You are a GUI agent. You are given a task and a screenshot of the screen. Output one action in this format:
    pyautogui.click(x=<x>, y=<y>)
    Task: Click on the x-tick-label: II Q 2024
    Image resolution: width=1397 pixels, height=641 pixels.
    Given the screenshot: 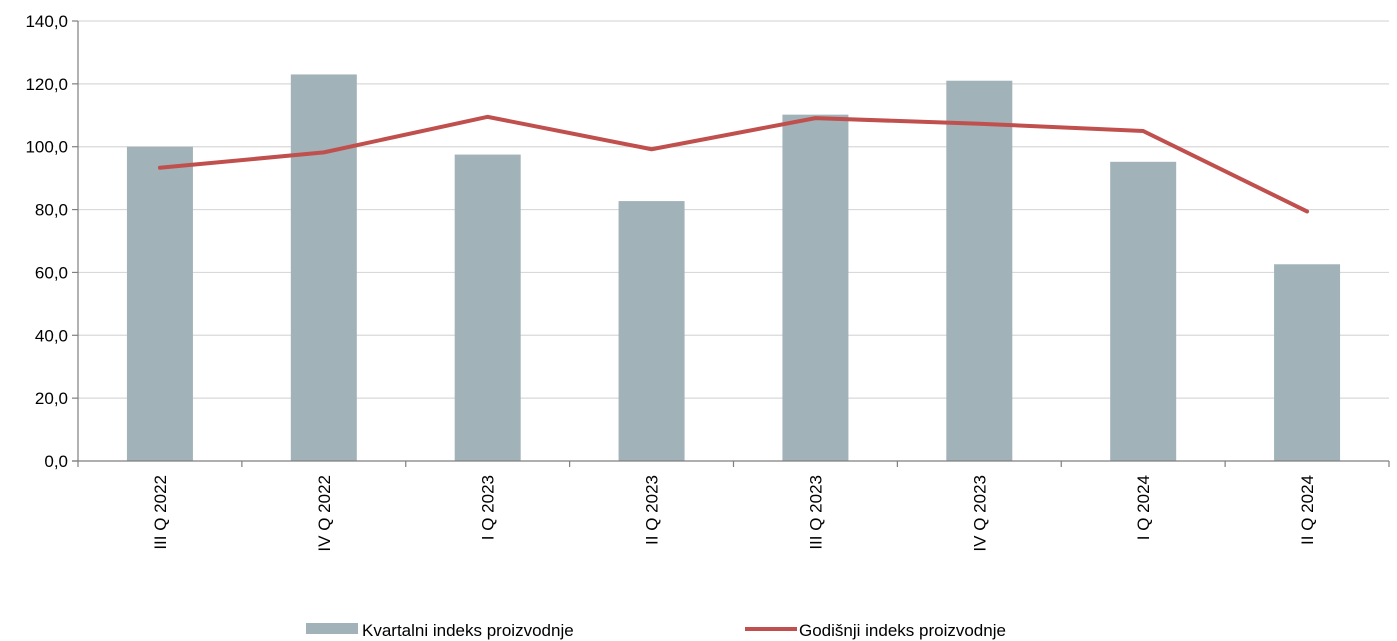 What is the action you would take?
    pyautogui.click(x=1307, y=510)
    